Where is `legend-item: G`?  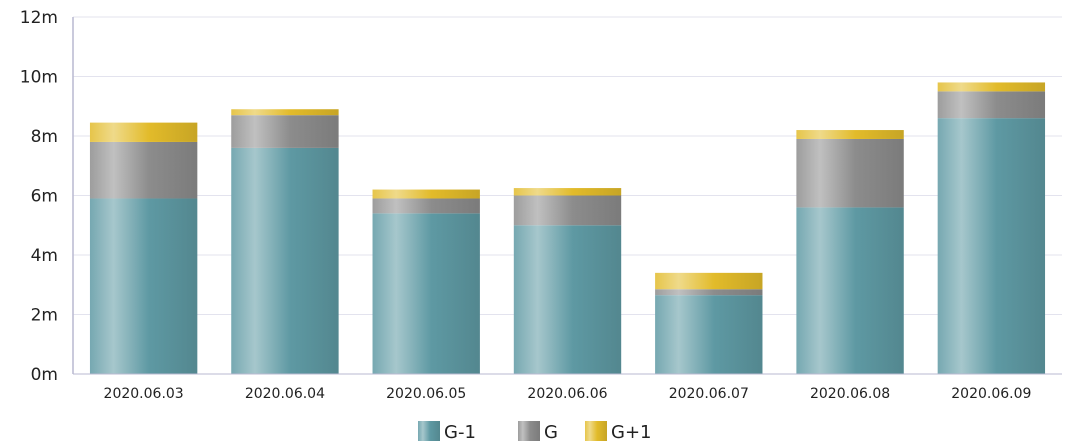 legend-item: G is located at coordinates (538, 432).